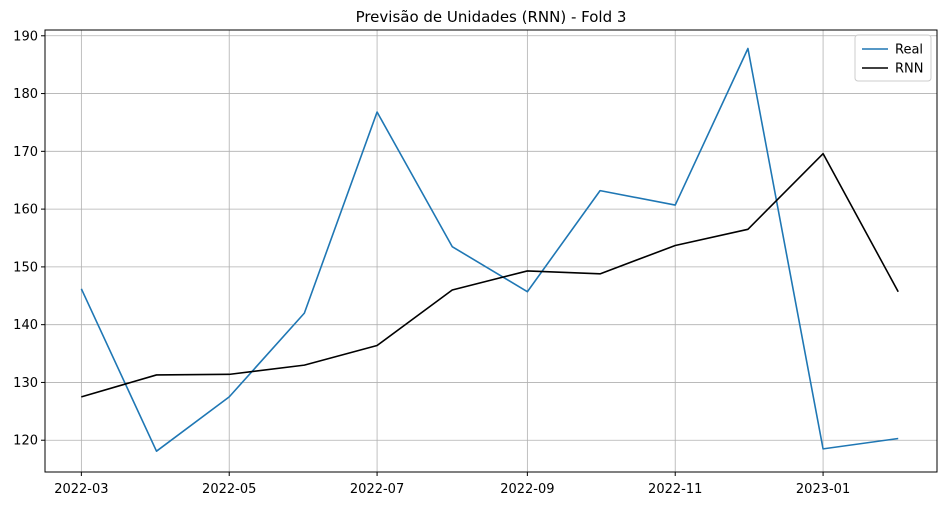  I want to click on x-tick-label: 2022-07, so click(377, 489).